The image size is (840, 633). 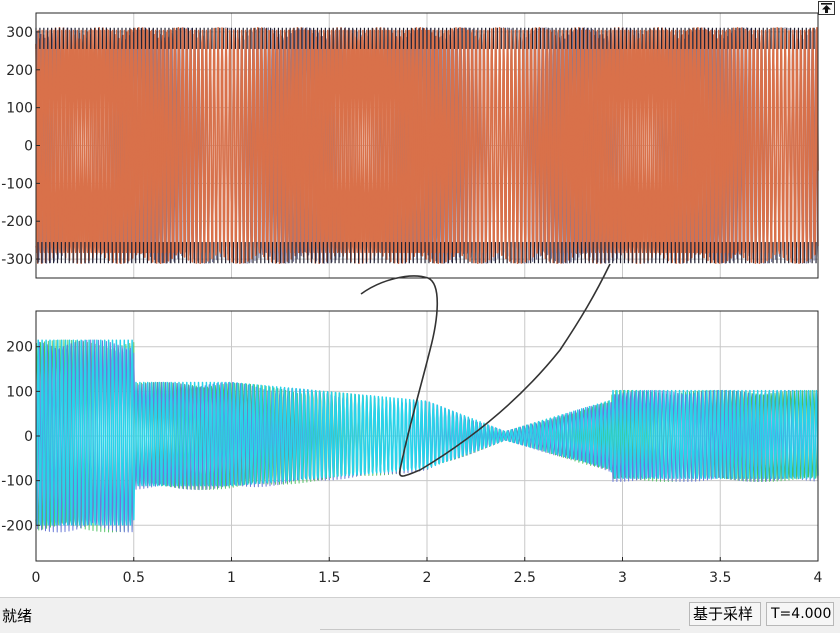 I want to click on status-text: 就绪, so click(x=17, y=616).